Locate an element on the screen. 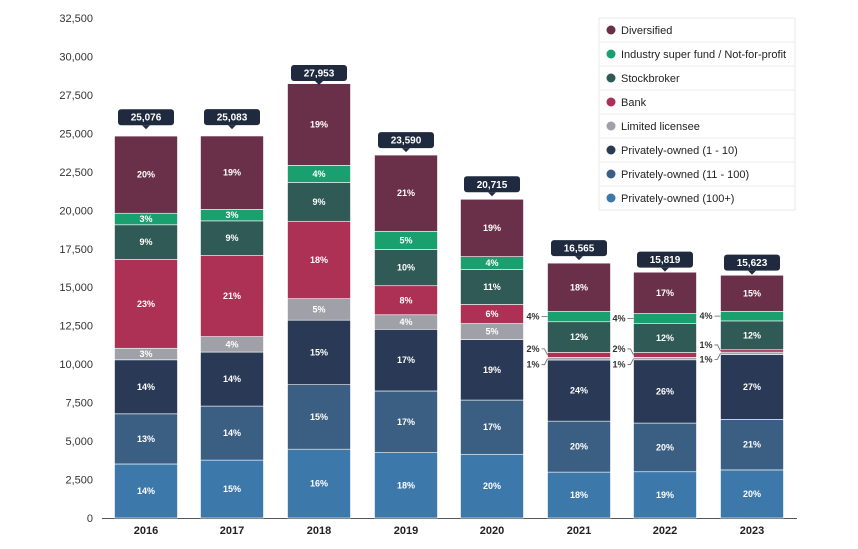 This screenshot has height=549, width=858. data-label: 12% is located at coordinates (665, 338).